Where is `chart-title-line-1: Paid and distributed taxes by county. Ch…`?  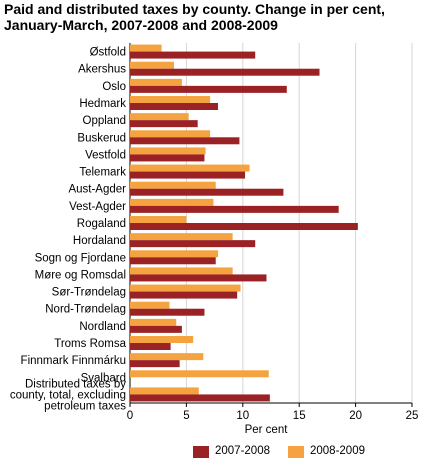 chart-title-line-1: Paid and distributed taxes by county. Ch… is located at coordinates (194, 9).